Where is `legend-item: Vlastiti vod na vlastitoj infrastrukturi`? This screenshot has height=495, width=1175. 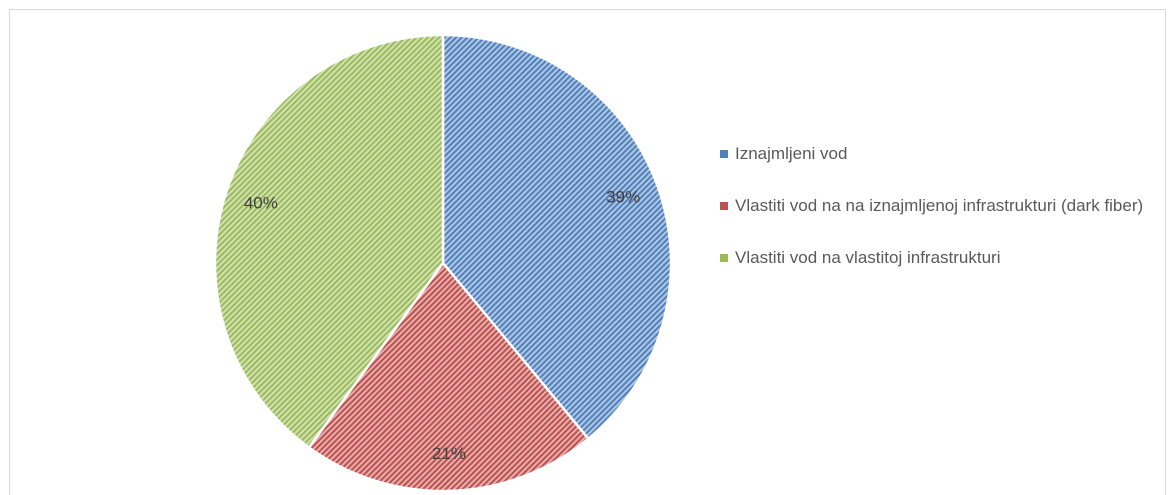 legend-item: Vlastiti vod na vlastitoj infrastrukturi is located at coordinates (938, 257).